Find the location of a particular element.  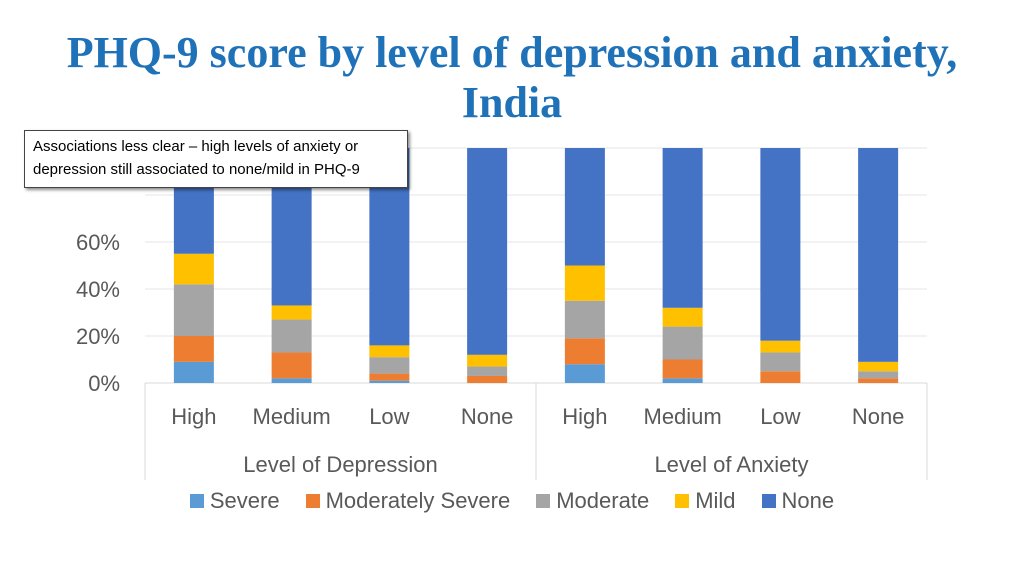

y-tick-label: 0% is located at coordinates (104, 383).